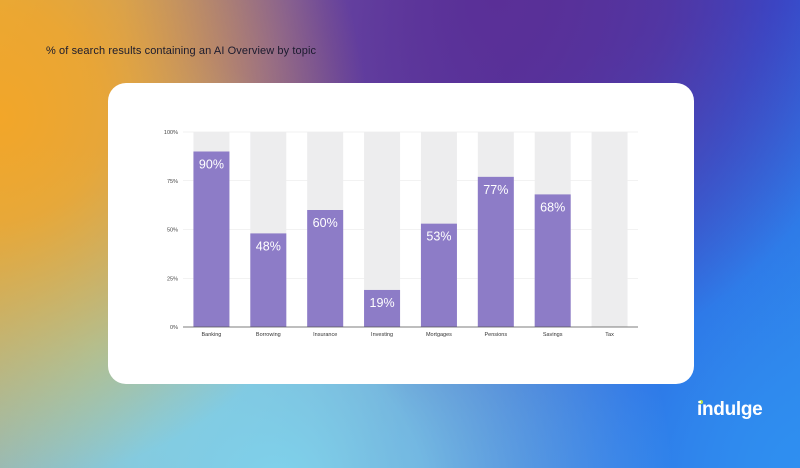 Image resolution: width=800 pixels, height=468 pixels. Describe the element at coordinates (211, 165) in the screenshot. I see `data-label: 90%` at that location.